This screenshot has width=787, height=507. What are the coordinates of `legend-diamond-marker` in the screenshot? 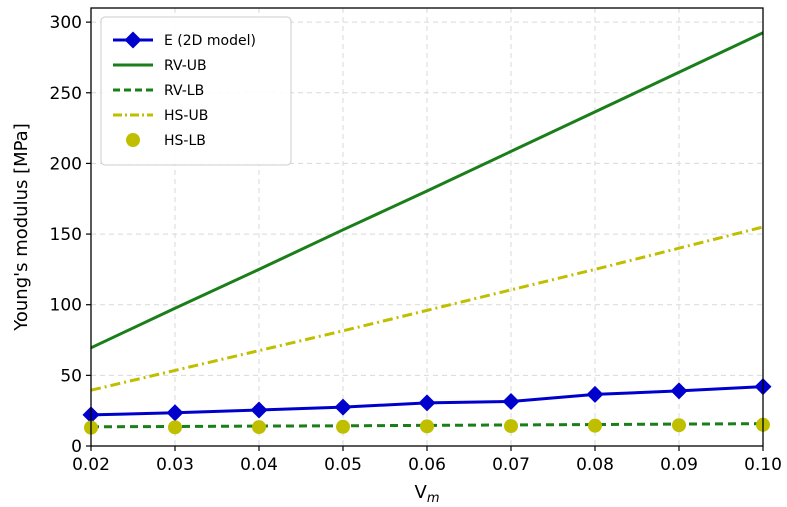 It's located at (133, 40).